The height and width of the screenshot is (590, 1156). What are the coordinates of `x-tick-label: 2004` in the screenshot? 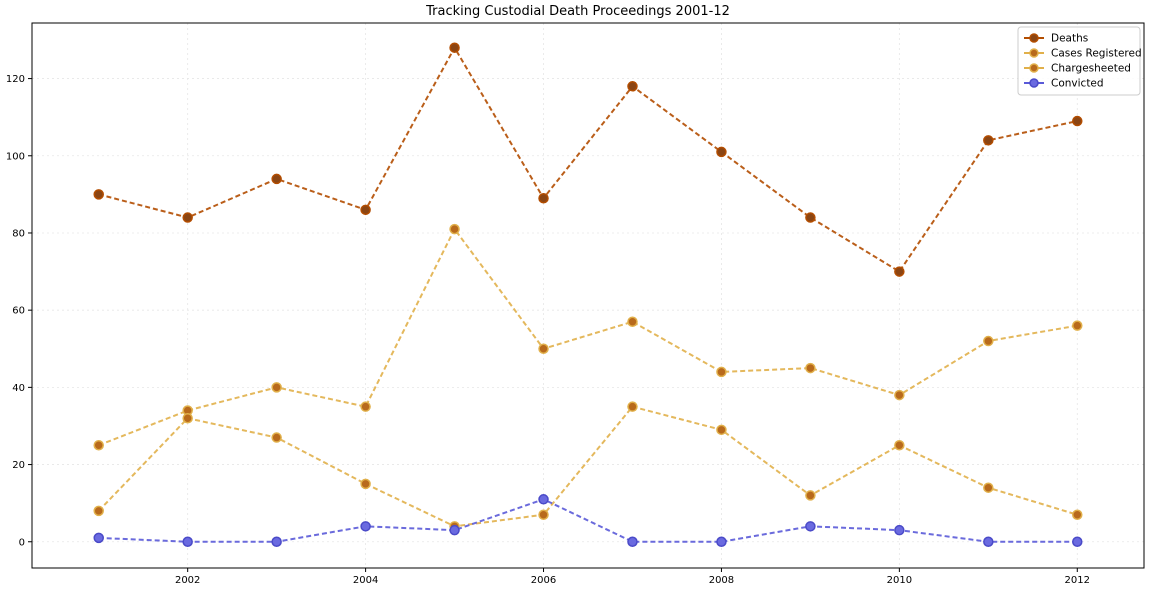 It's located at (365, 580).